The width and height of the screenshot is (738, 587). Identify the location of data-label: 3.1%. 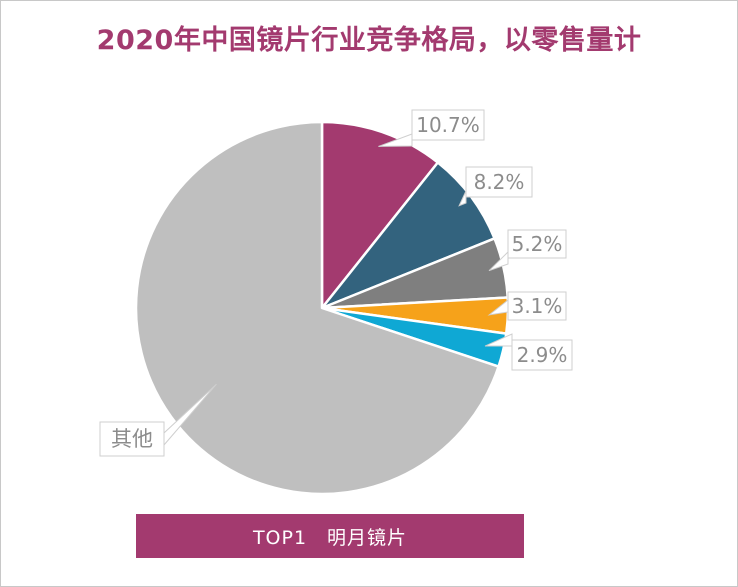
(537, 306).